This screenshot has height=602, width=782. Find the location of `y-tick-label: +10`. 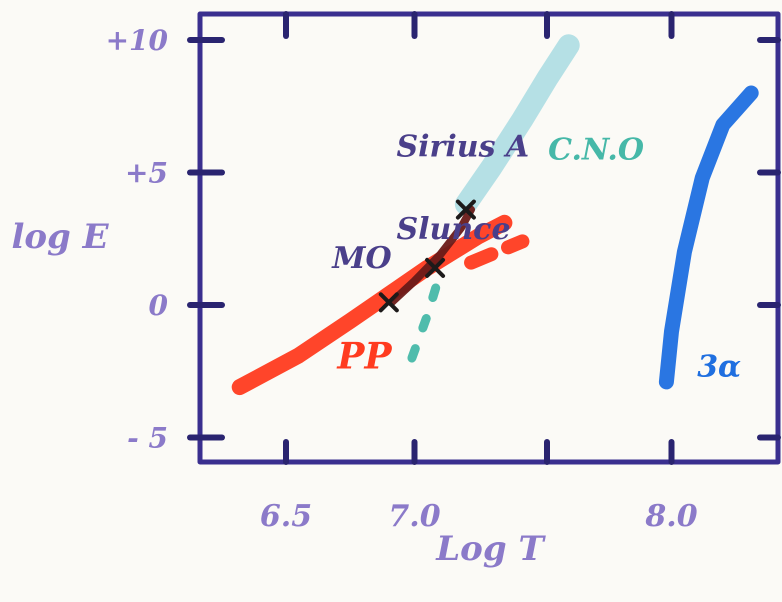

y-tick-label: +10 is located at coordinates (137, 40).